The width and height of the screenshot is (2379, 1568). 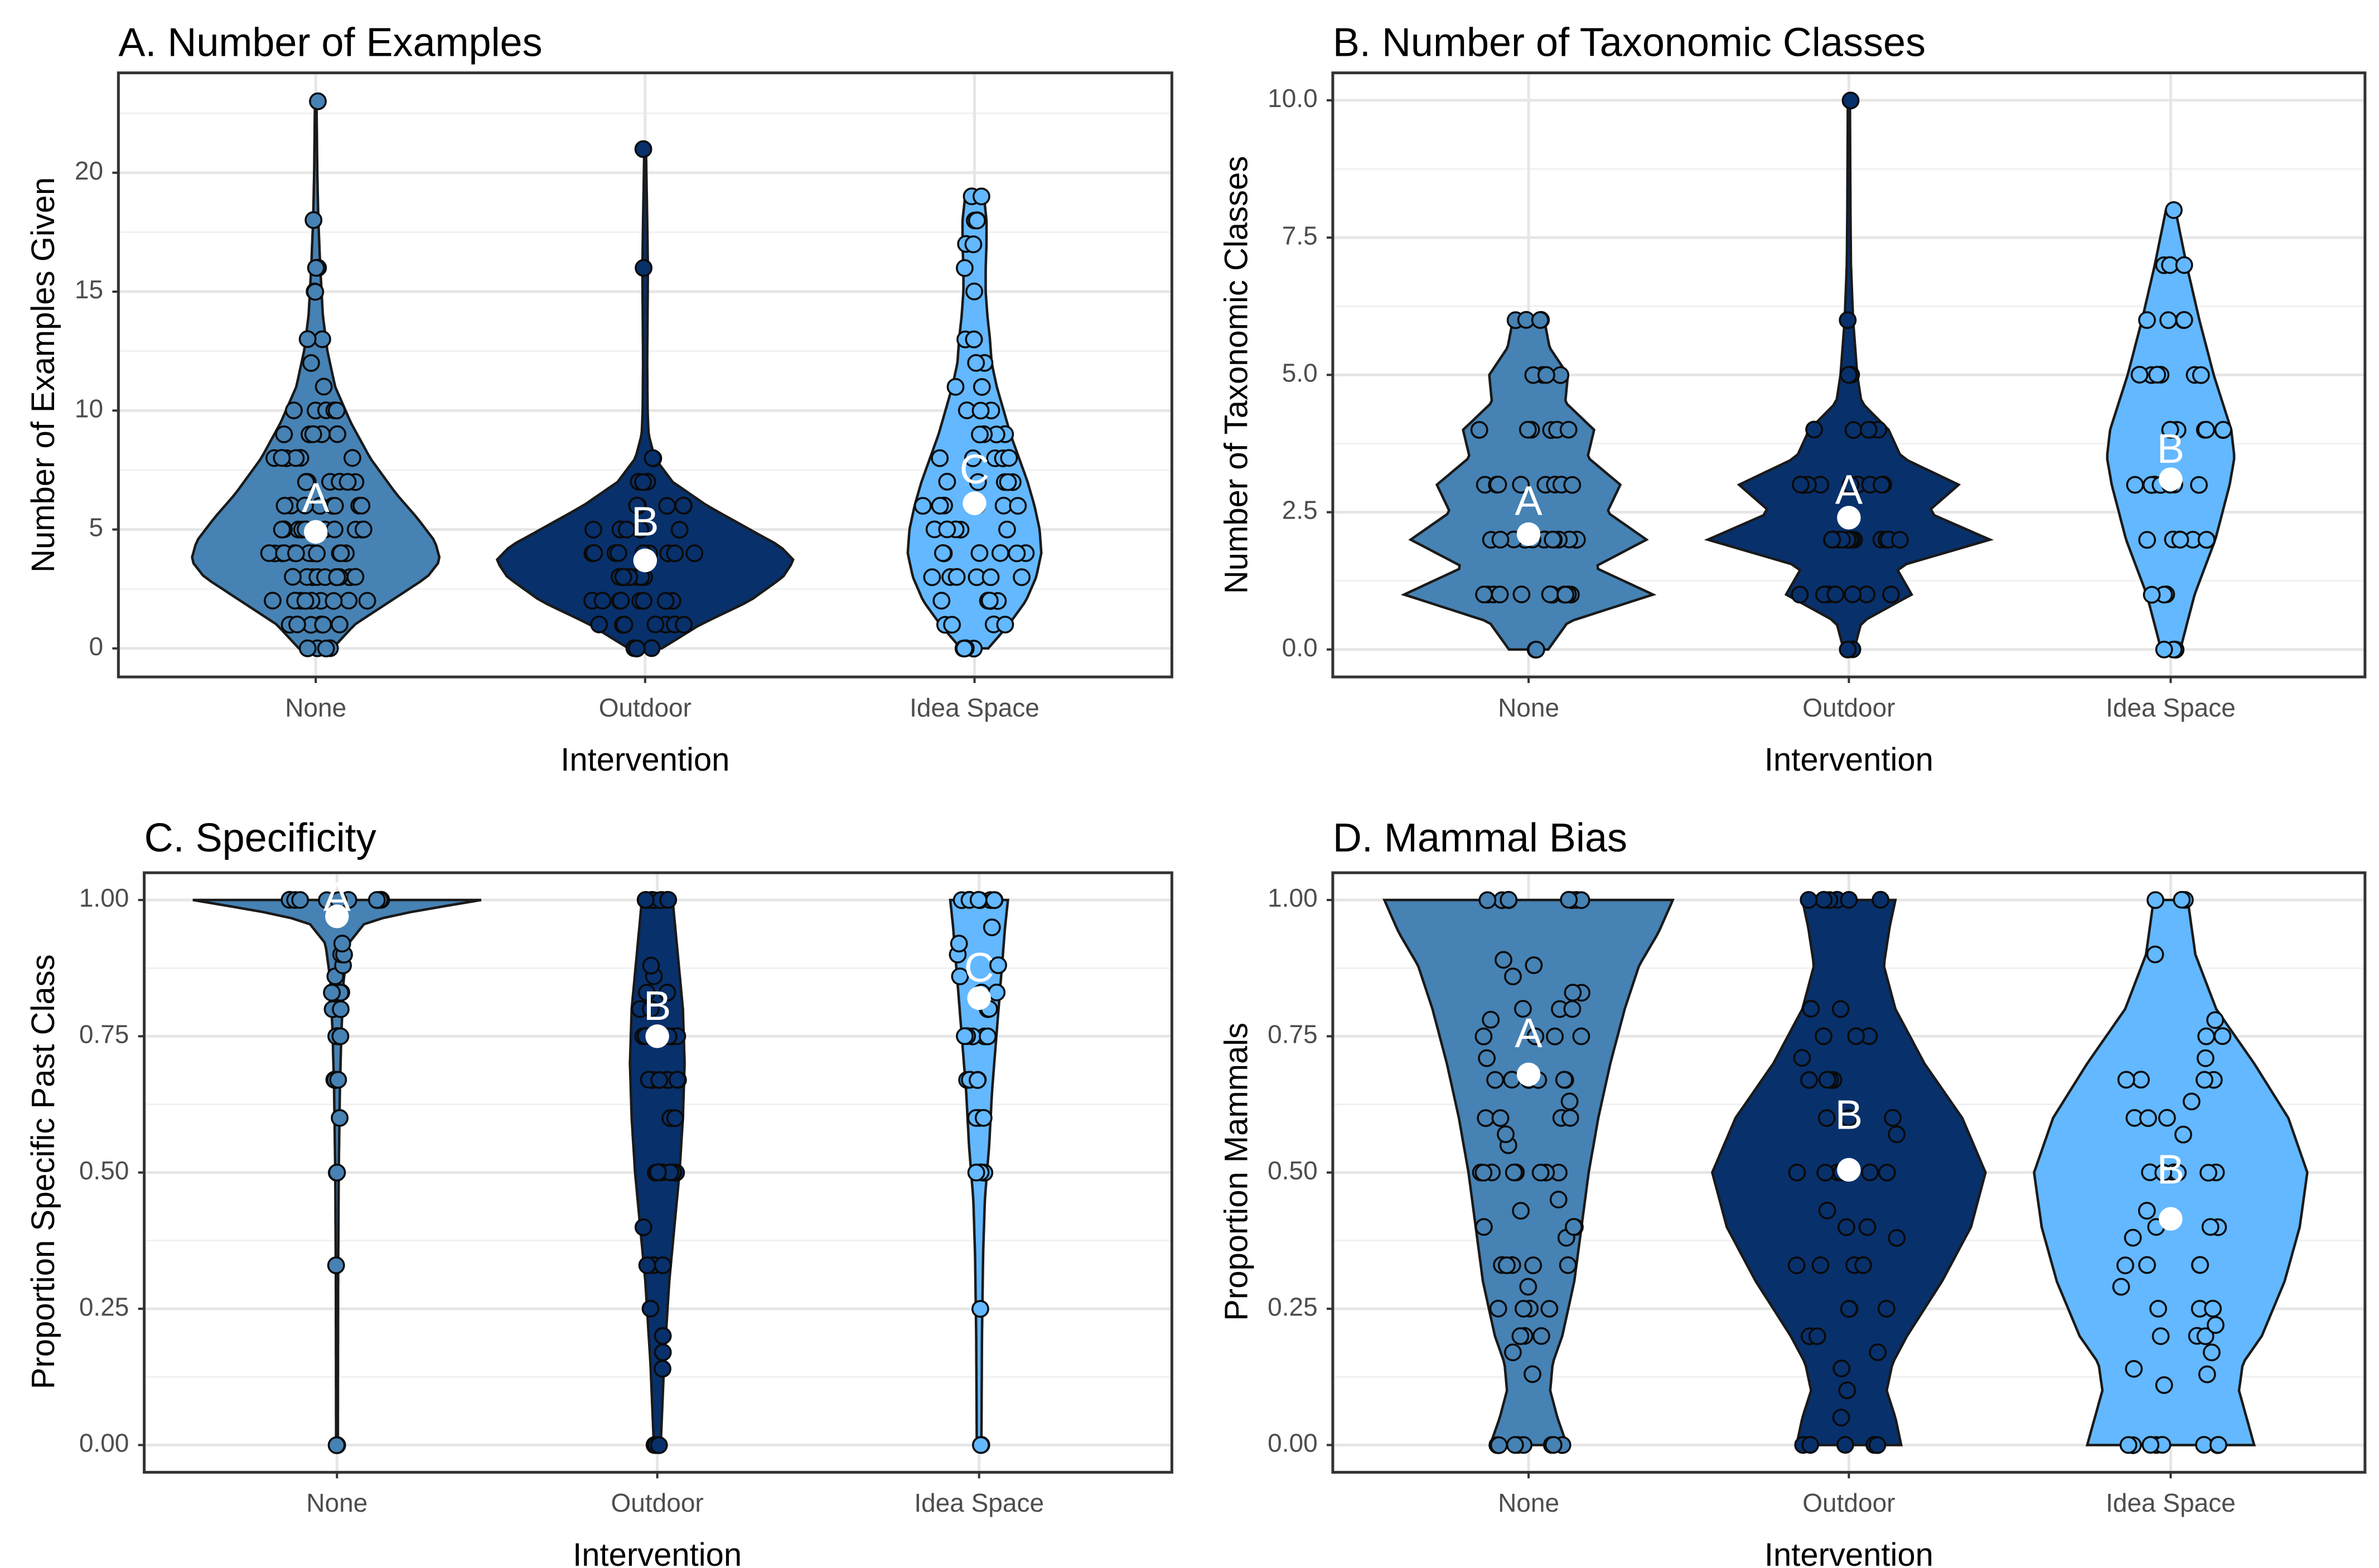 I want to click on y-axis-label: Number of Examples Given, so click(x=43, y=375).